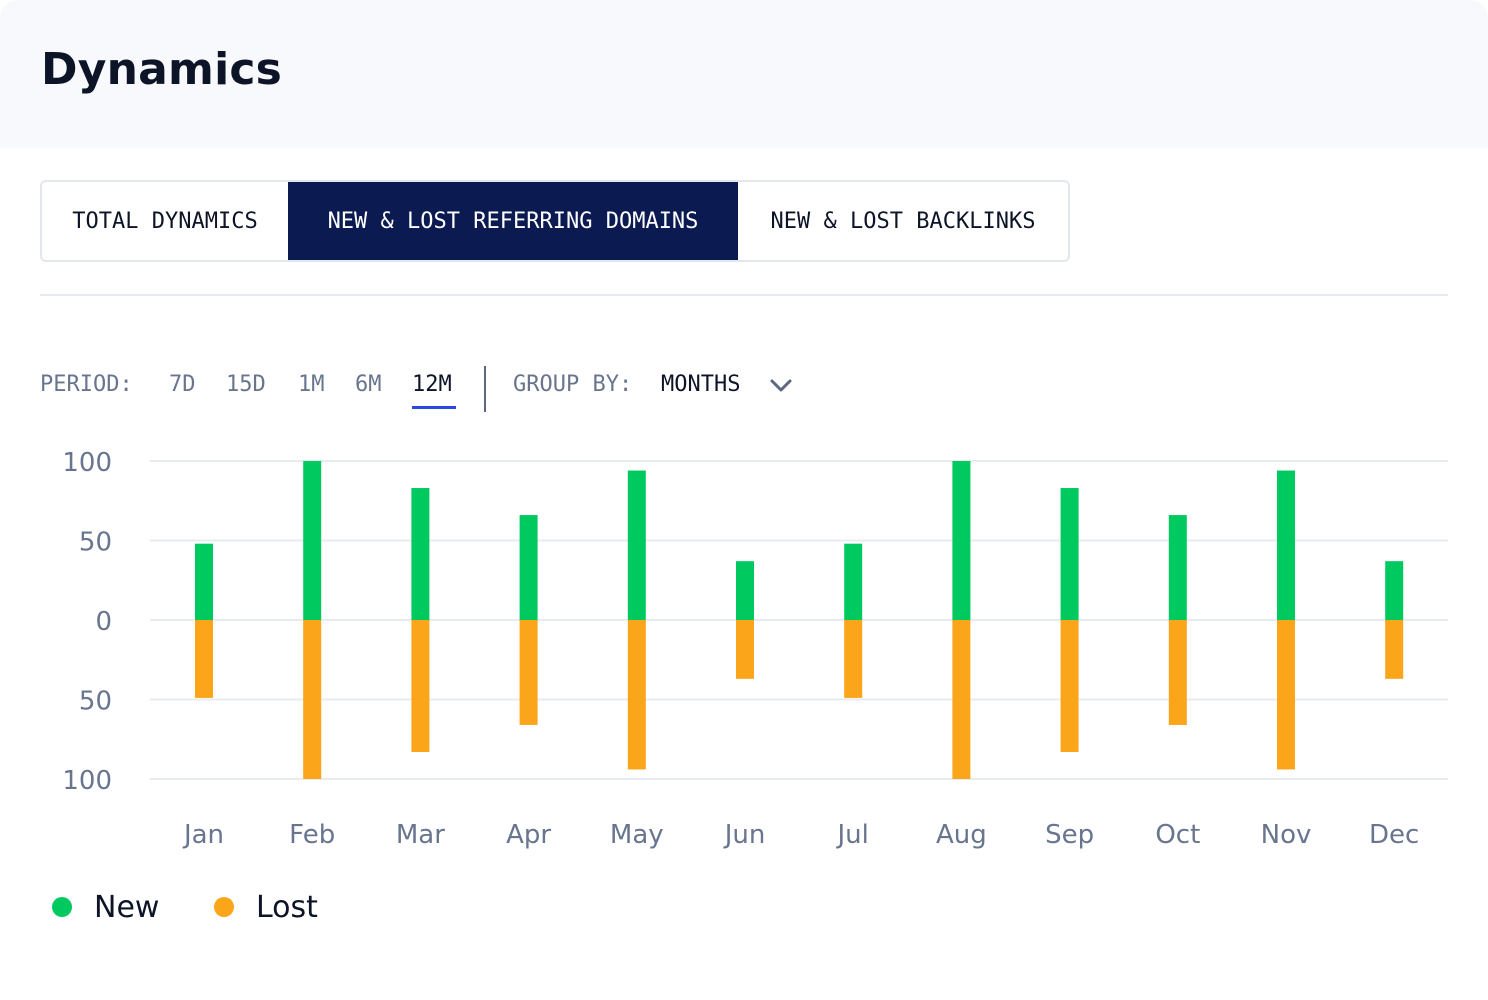  Describe the element at coordinates (573, 384) in the screenshot. I see `group-by-label: GROUP BY:` at that location.